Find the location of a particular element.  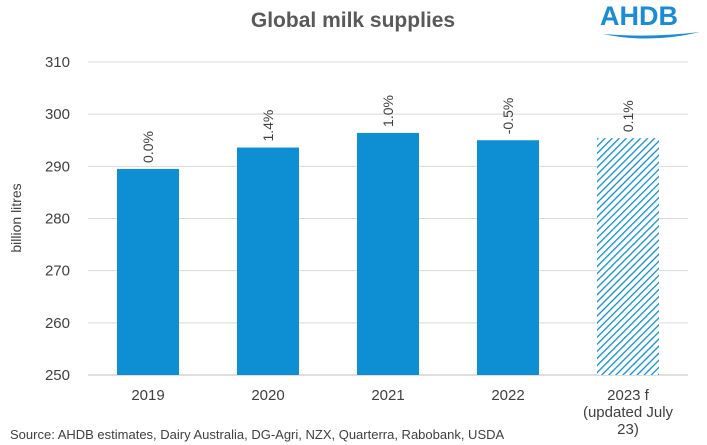

data-label: -0.5% is located at coordinates (508, 116).